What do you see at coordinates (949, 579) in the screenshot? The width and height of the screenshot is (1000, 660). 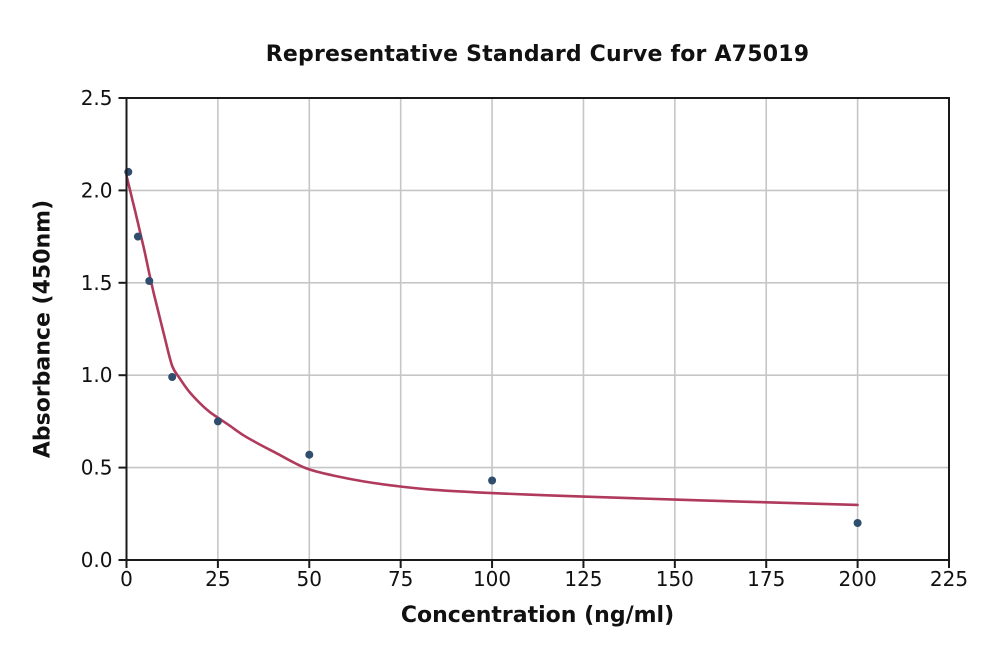 I see `x-tick-label: 225` at bounding box center [949, 579].